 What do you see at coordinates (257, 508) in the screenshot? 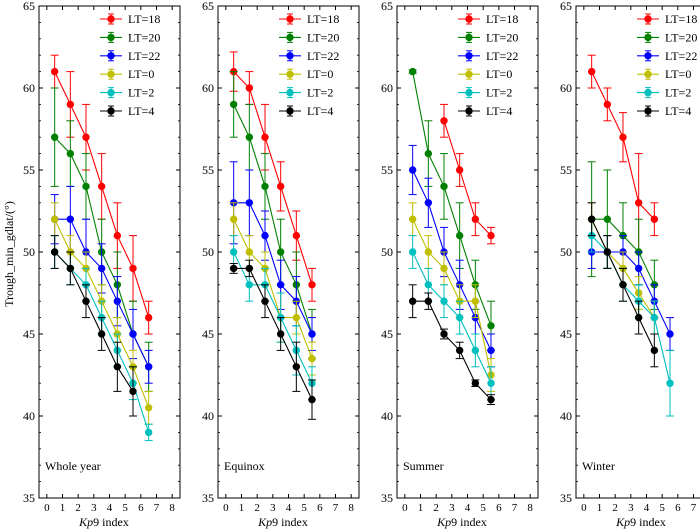
I see `x-tick-label: 2` at bounding box center [257, 508].